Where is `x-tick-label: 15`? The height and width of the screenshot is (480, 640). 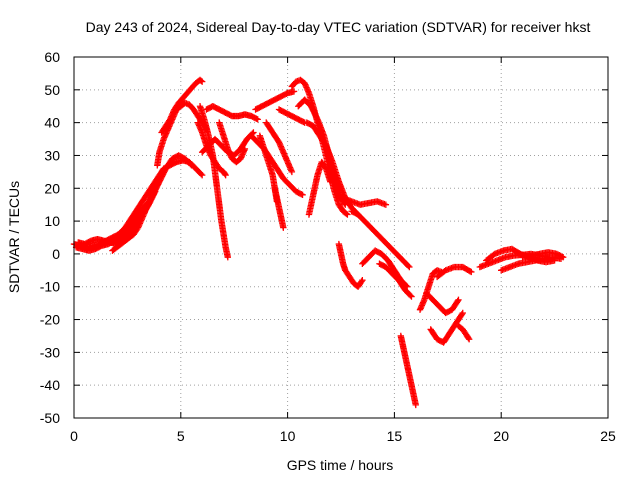 x-tick-label: 15 is located at coordinates (395, 436).